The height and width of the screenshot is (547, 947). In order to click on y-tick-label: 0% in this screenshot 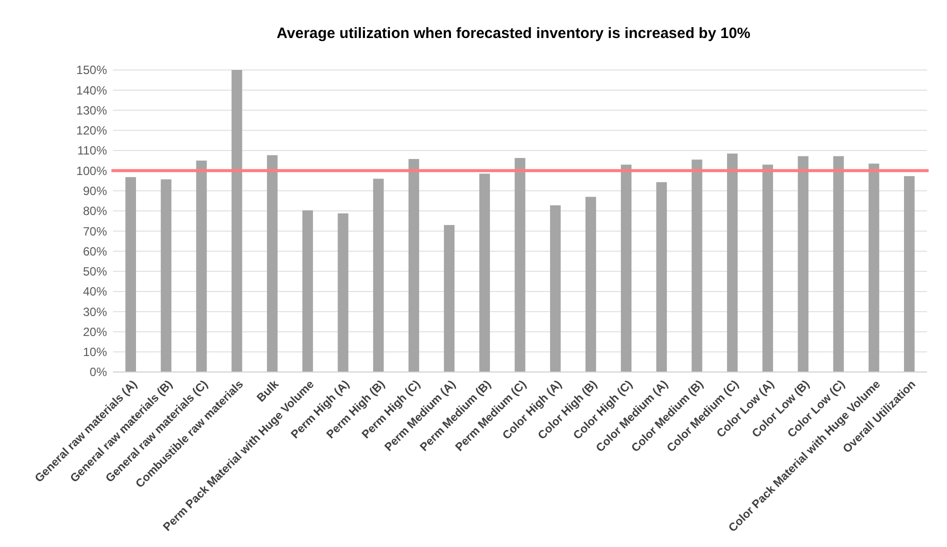, I will do `click(99, 372)`.